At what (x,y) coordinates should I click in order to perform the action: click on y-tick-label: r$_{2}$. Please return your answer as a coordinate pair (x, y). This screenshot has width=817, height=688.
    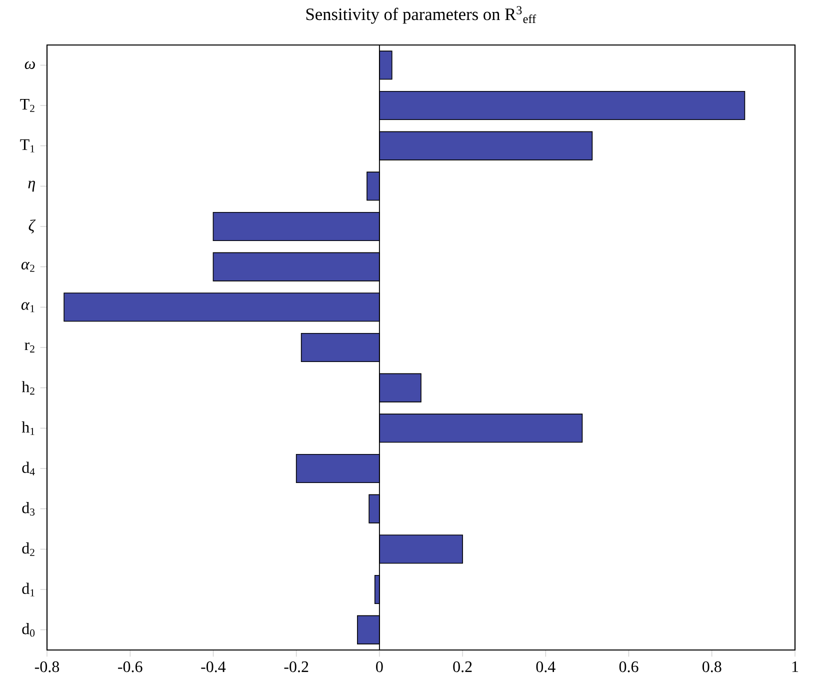
    Looking at the image, I should click on (29, 347).